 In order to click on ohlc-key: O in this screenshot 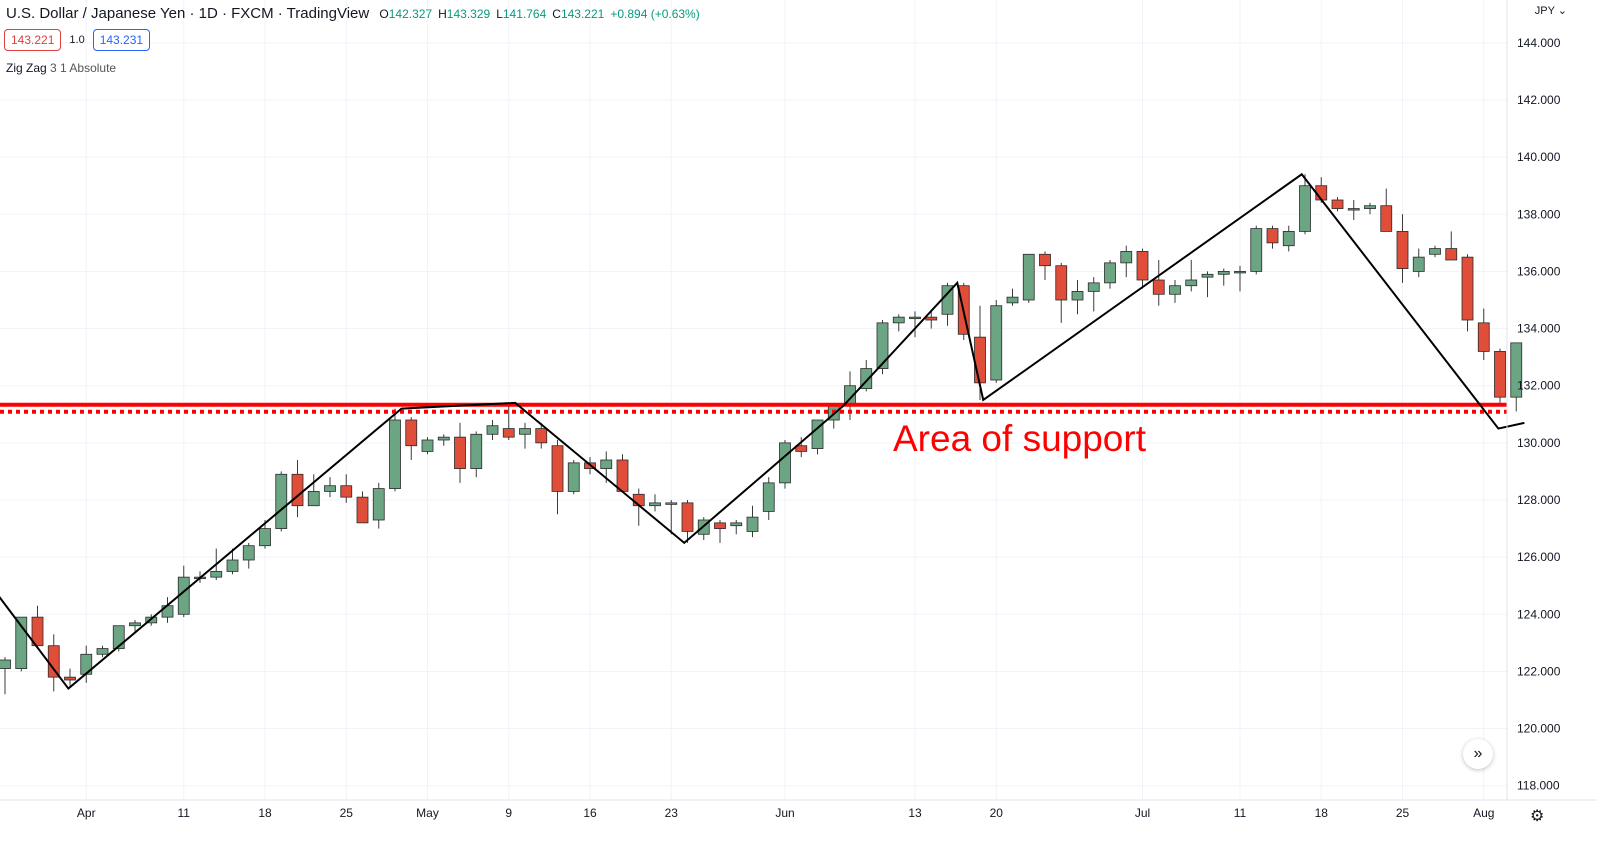, I will do `click(384, 14)`.